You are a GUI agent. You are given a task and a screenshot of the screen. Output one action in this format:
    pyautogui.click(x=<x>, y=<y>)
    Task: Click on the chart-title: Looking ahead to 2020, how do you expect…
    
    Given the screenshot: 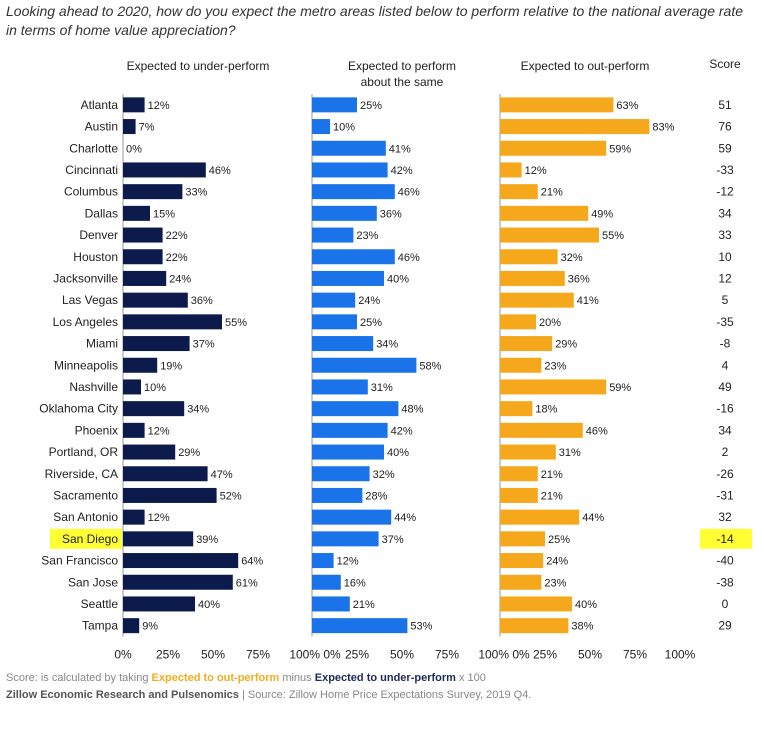 What is the action you would take?
    pyautogui.click(x=375, y=20)
    